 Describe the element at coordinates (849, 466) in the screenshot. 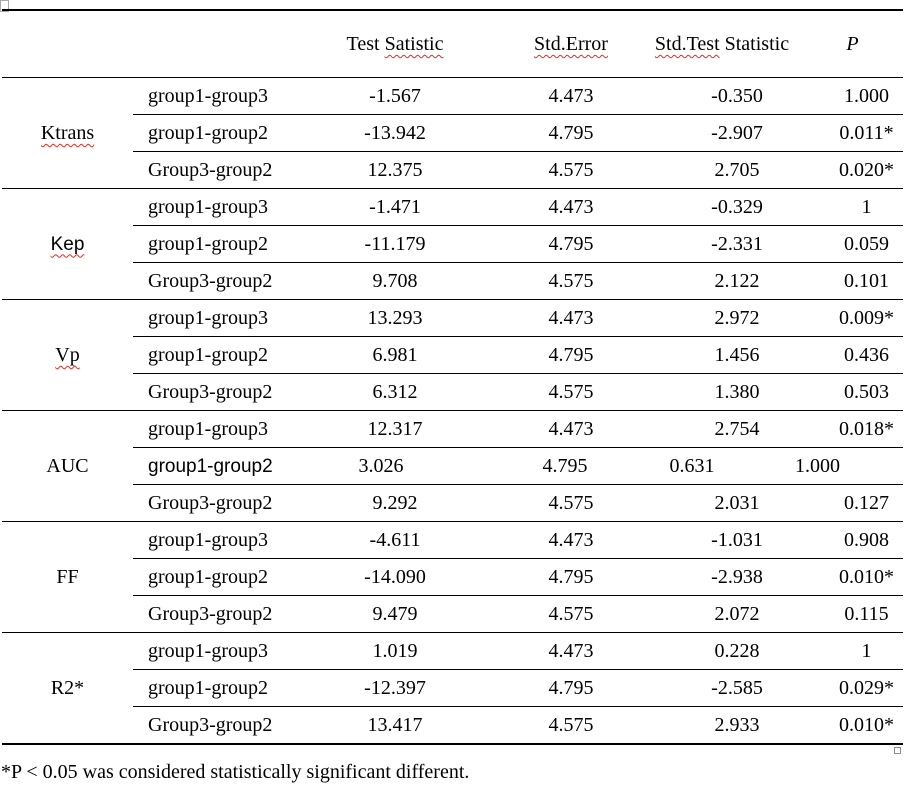

I see `cell-p-value: 1.000` at that location.